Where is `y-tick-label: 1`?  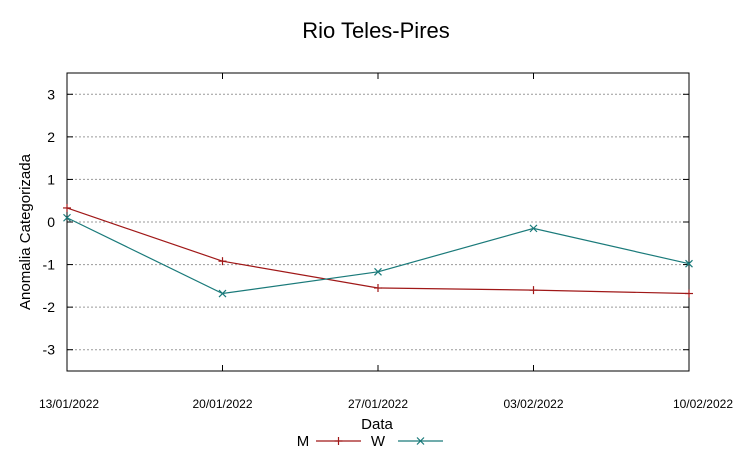
y-tick-label: 1 is located at coordinates (51, 179).